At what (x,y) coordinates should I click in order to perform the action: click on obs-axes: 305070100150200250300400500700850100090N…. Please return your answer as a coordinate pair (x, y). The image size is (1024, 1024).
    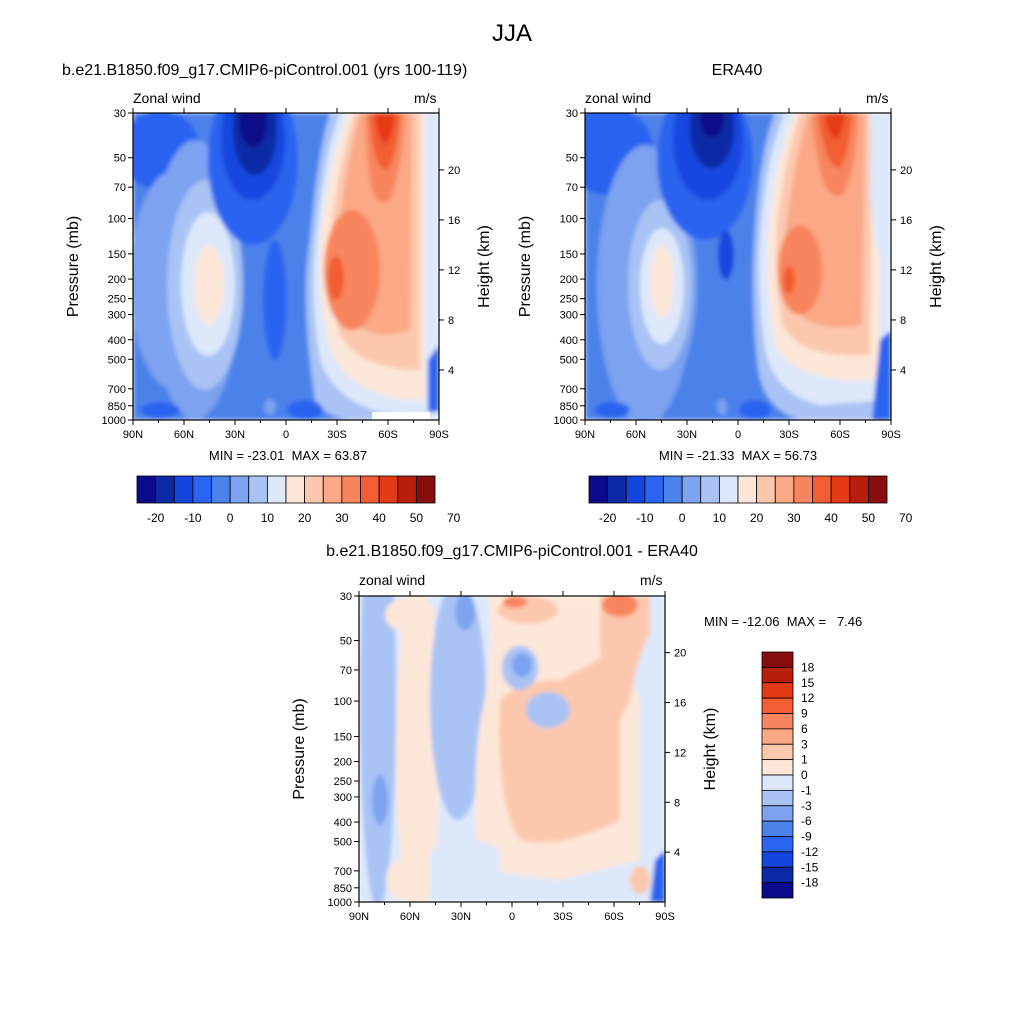
    Looking at the image, I should click on (731, 274).